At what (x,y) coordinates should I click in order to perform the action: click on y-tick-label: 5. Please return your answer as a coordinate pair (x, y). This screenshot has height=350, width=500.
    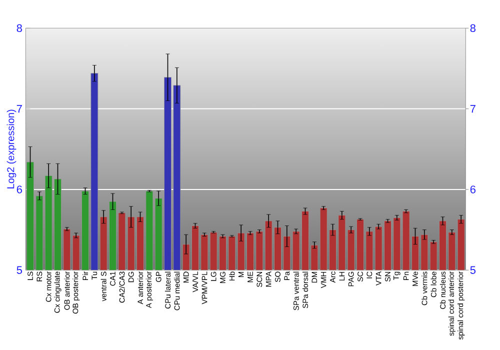
    Looking at the image, I should click on (19, 270).